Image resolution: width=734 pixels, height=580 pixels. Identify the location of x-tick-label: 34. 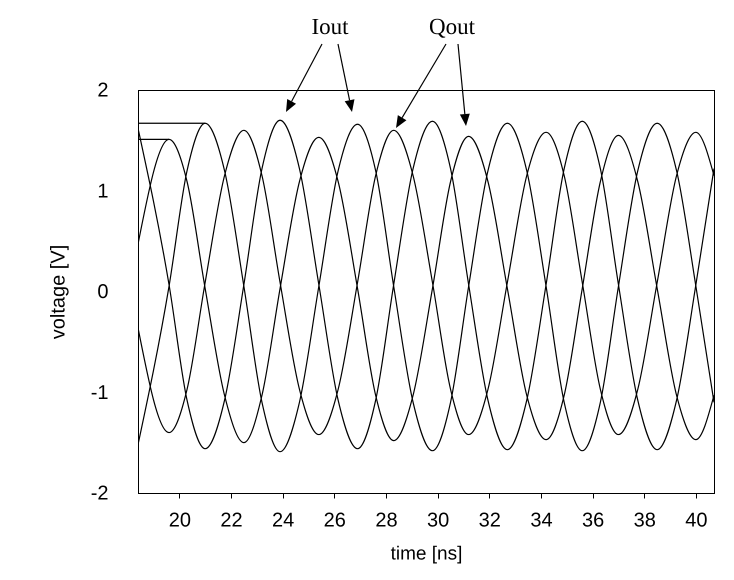
(541, 521).